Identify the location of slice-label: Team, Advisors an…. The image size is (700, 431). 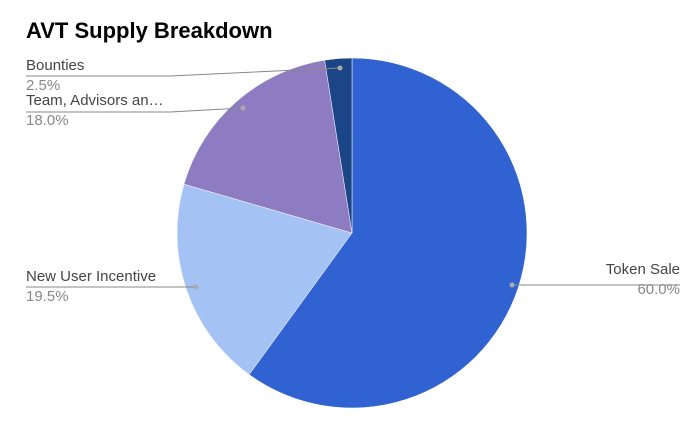
(95, 100).